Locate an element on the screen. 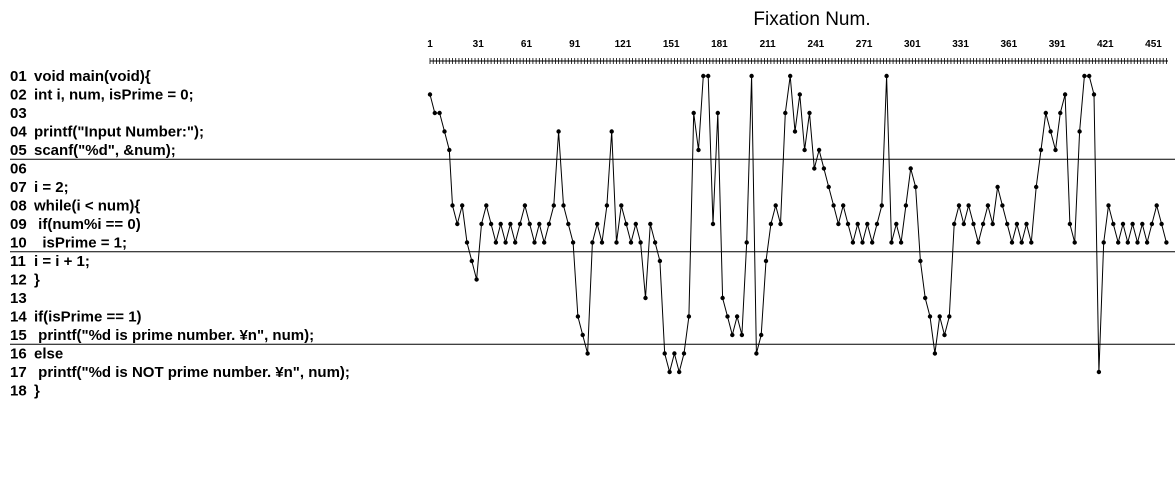 Image resolution: width=1175 pixels, height=487 pixels. code-line-text: printf("Input Number:"); is located at coordinates (119, 132).